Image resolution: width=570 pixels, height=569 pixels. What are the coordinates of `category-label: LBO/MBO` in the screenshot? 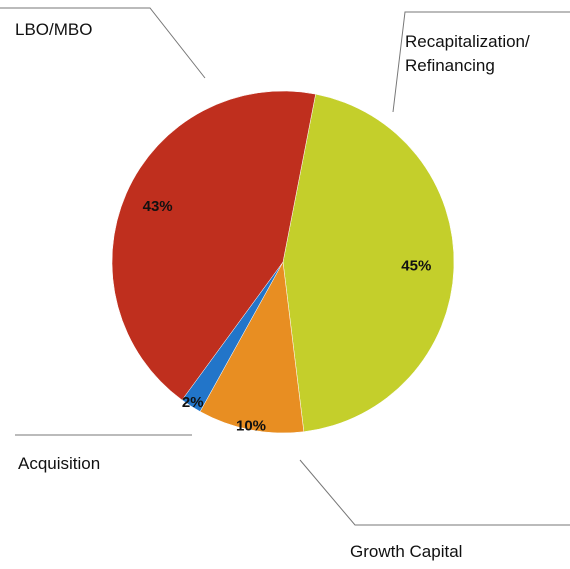 It's located at (54, 29).